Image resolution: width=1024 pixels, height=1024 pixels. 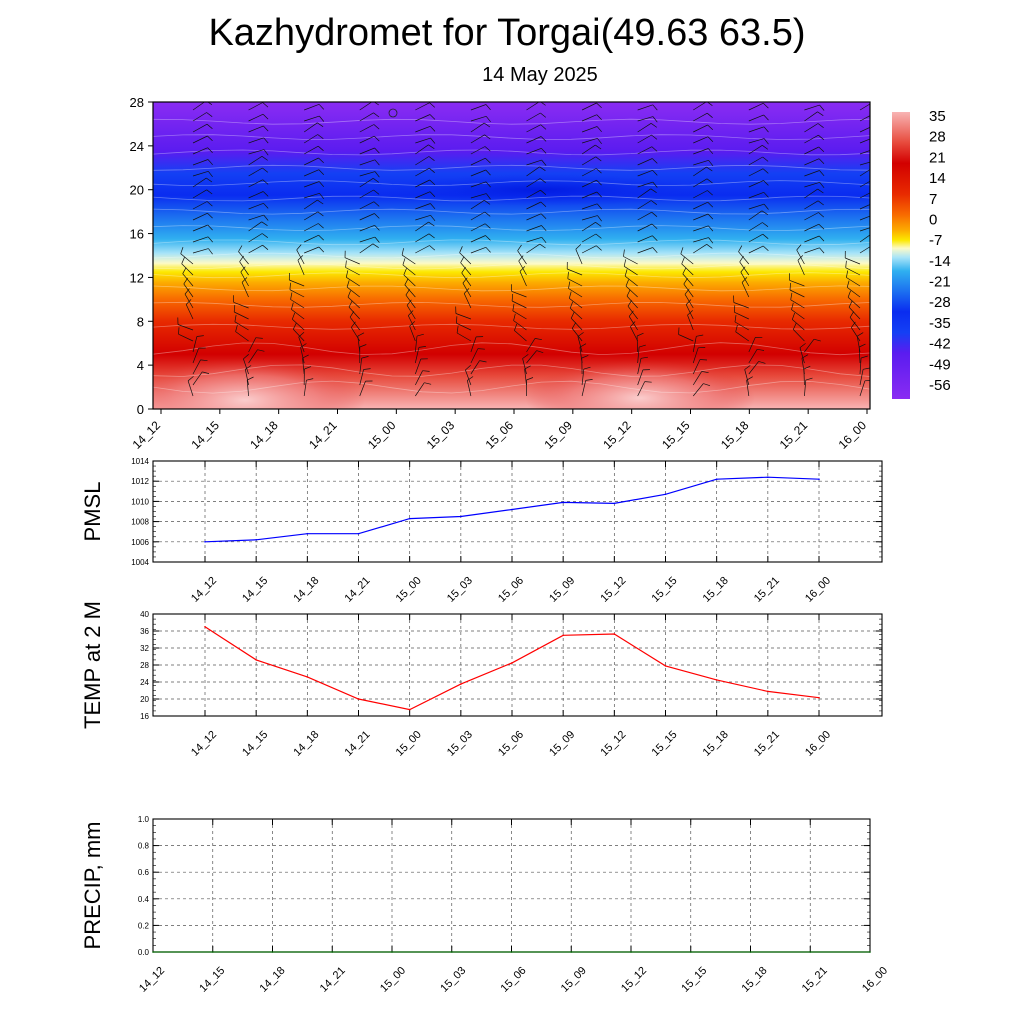 I want to click on colorbar-label: -21, so click(x=940, y=282).